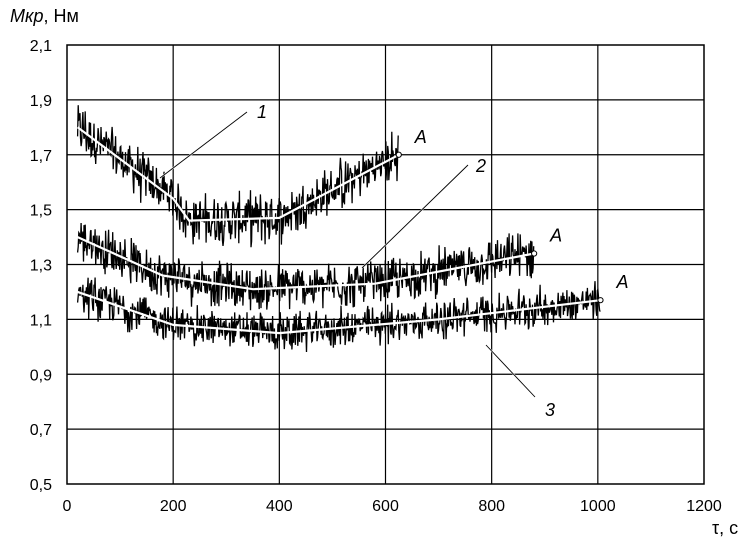 The width and height of the screenshot is (741, 538). I want to click on x-tick-label: 800, so click(491, 506).